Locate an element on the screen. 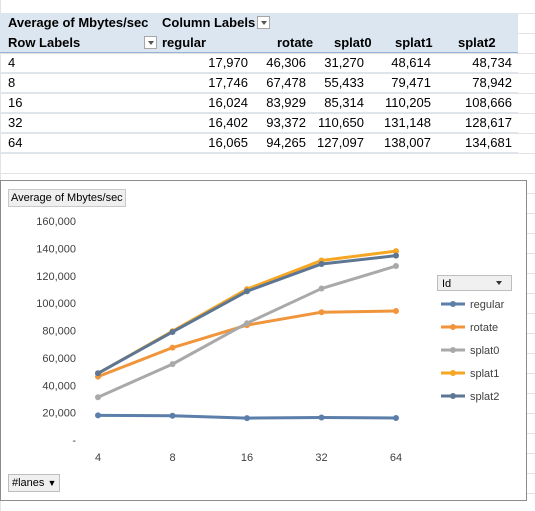 Image resolution: width=535 pixels, height=511 pixels. legend-dropdown-icon is located at coordinates (501, 283).